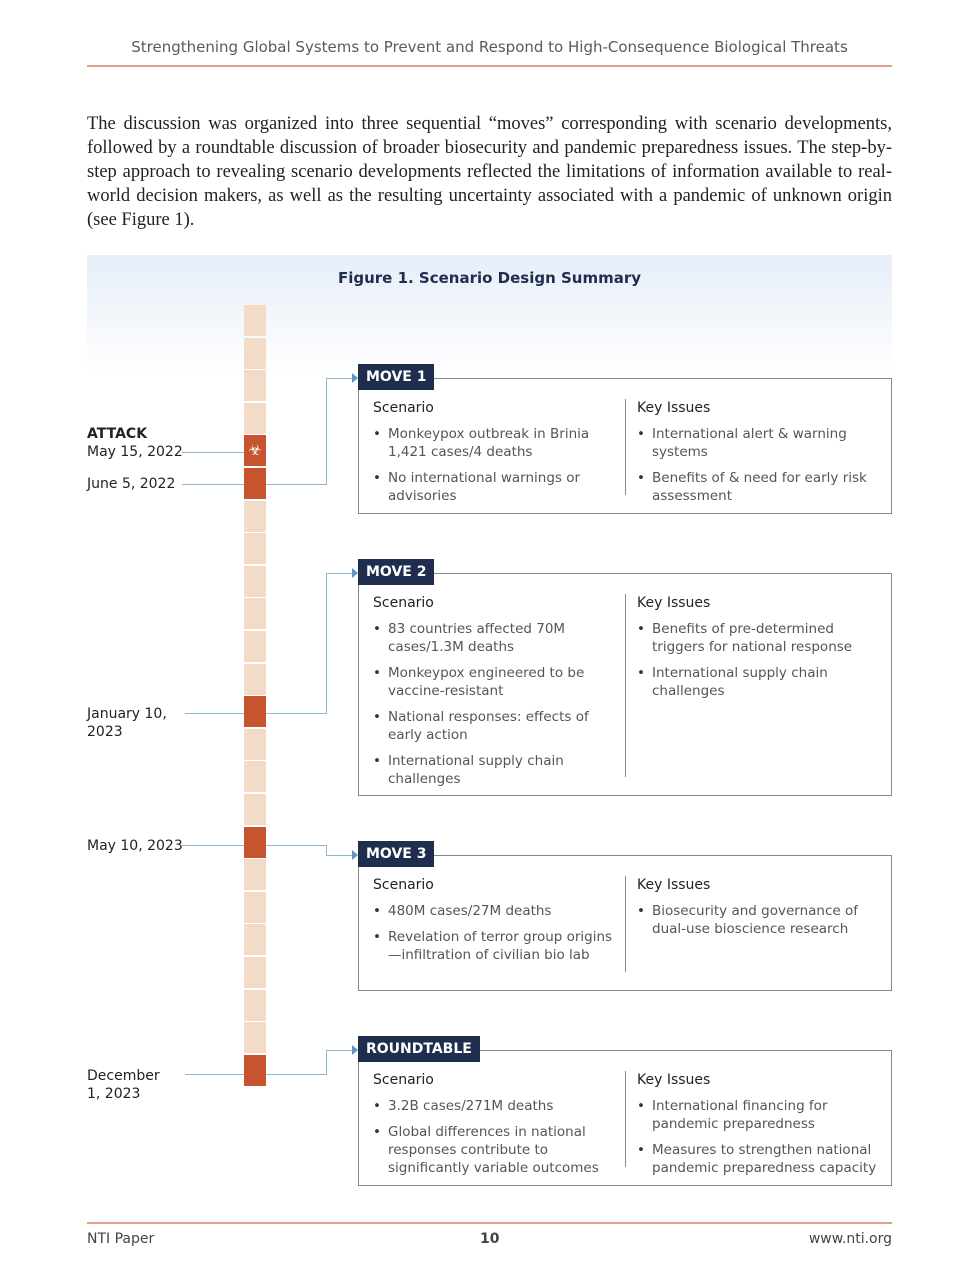  What do you see at coordinates (127, 723) in the screenshot?
I see `date-move2: January 10, 2023` at bounding box center [127, 723].